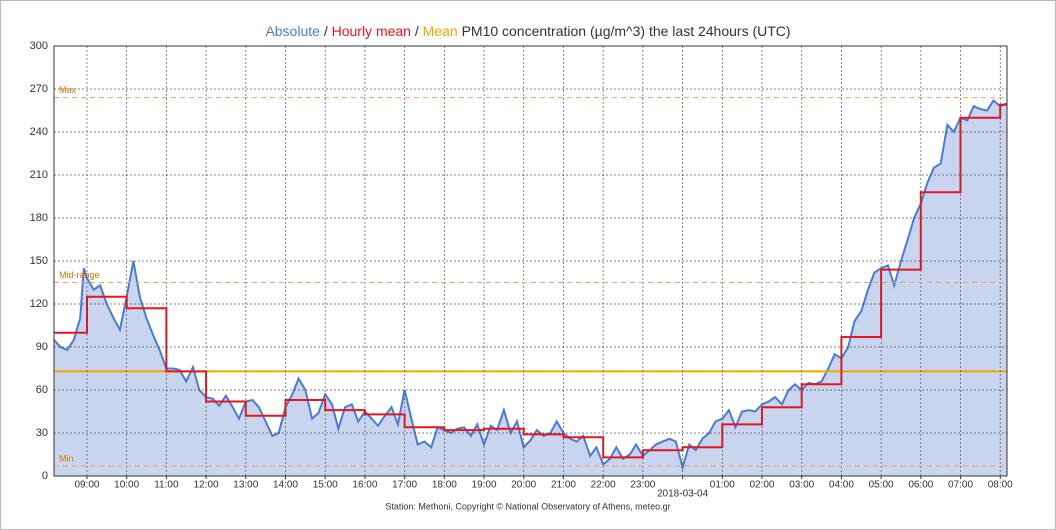  What do you see at coordinates (440, 31) in the screenshot?
I see `title-mean: Mean` at bounding box center [440, 31].